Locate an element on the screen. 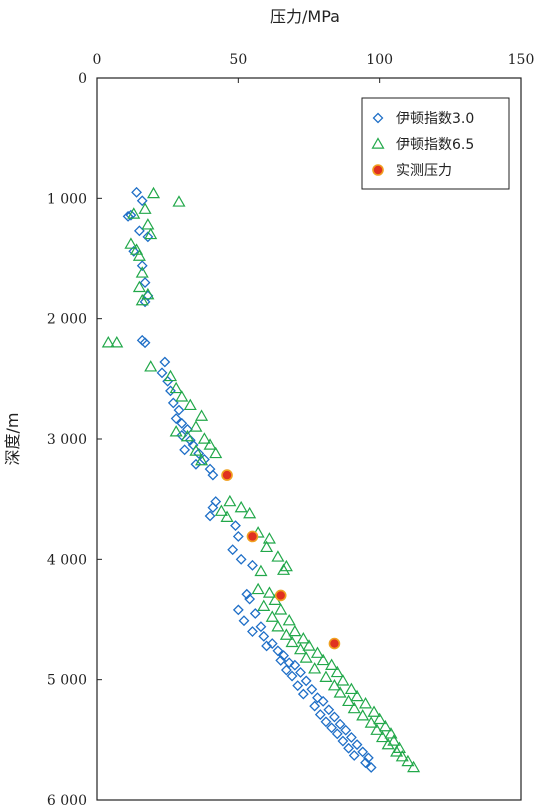 This screenshot has width=550, height=812. legend: 伊顿指数3.0 伊顿指数6.5 实测压力 is located at coordinates (435, 143).